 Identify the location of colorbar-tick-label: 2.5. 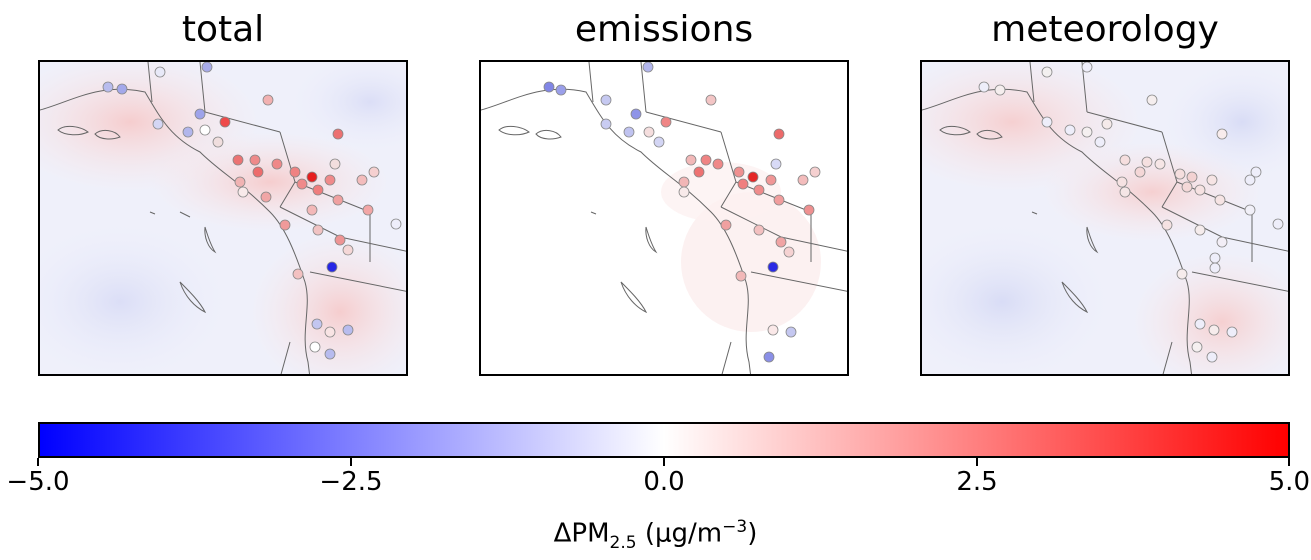
(977, 482).